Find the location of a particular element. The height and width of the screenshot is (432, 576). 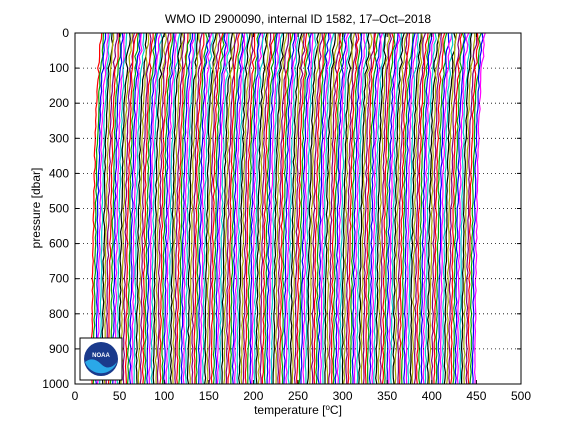

x-tick-label: 500 is located at coordinates (521, 396).